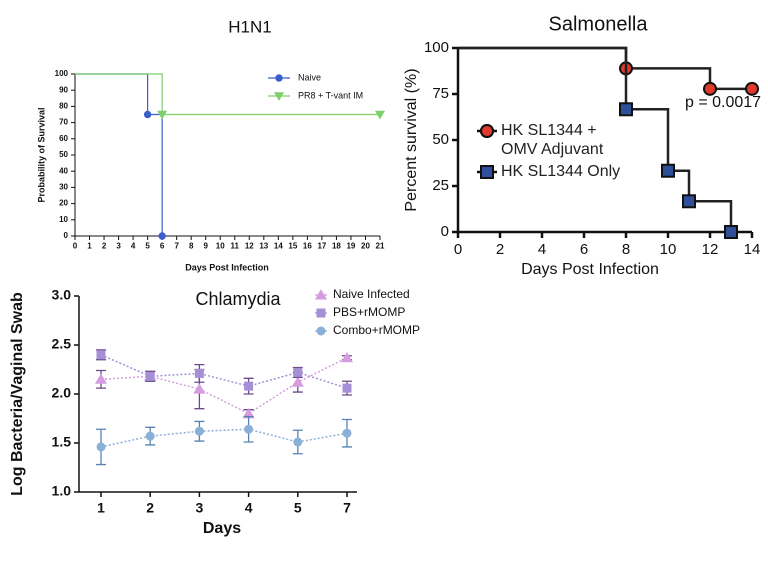 Image resolution: width=768 pixels, height=561 pixels. I want to click on legend-label: HK SL1344 Only, so click(561, 171).